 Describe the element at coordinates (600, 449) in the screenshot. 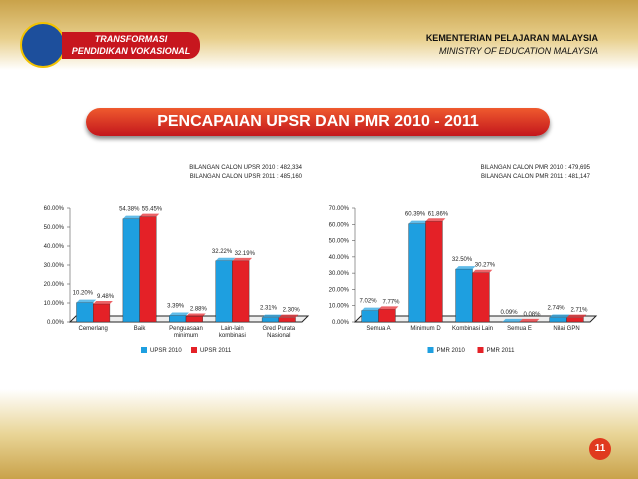

I see `page-number: 11` at that location.